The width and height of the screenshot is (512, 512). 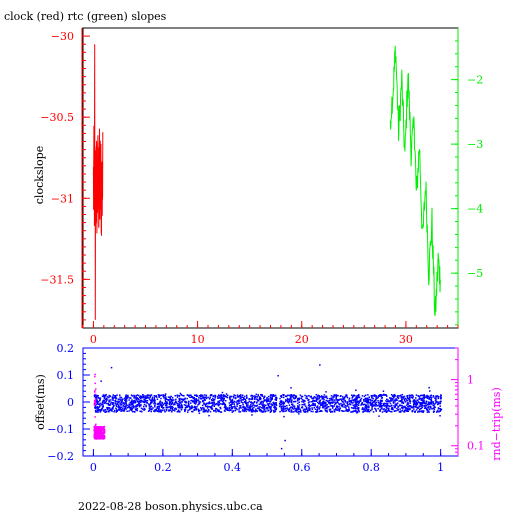 I want to click on rndtrip-right-tick-label: 1, so click(x=470, y=380).